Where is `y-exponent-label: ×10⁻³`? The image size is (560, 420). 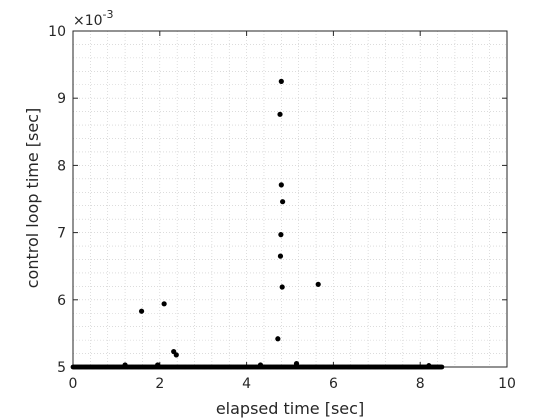
y-exponent-label: ×10⁻³ is located at coordinates (93, 18).